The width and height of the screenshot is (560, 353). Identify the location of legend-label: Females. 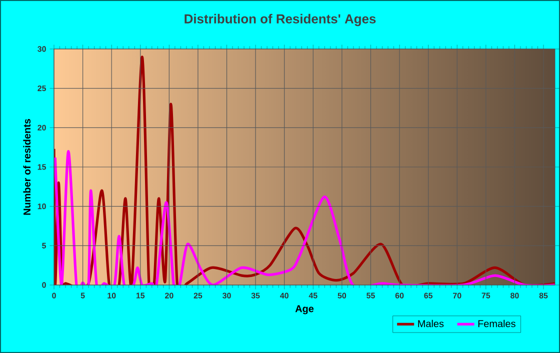
(497, 324).